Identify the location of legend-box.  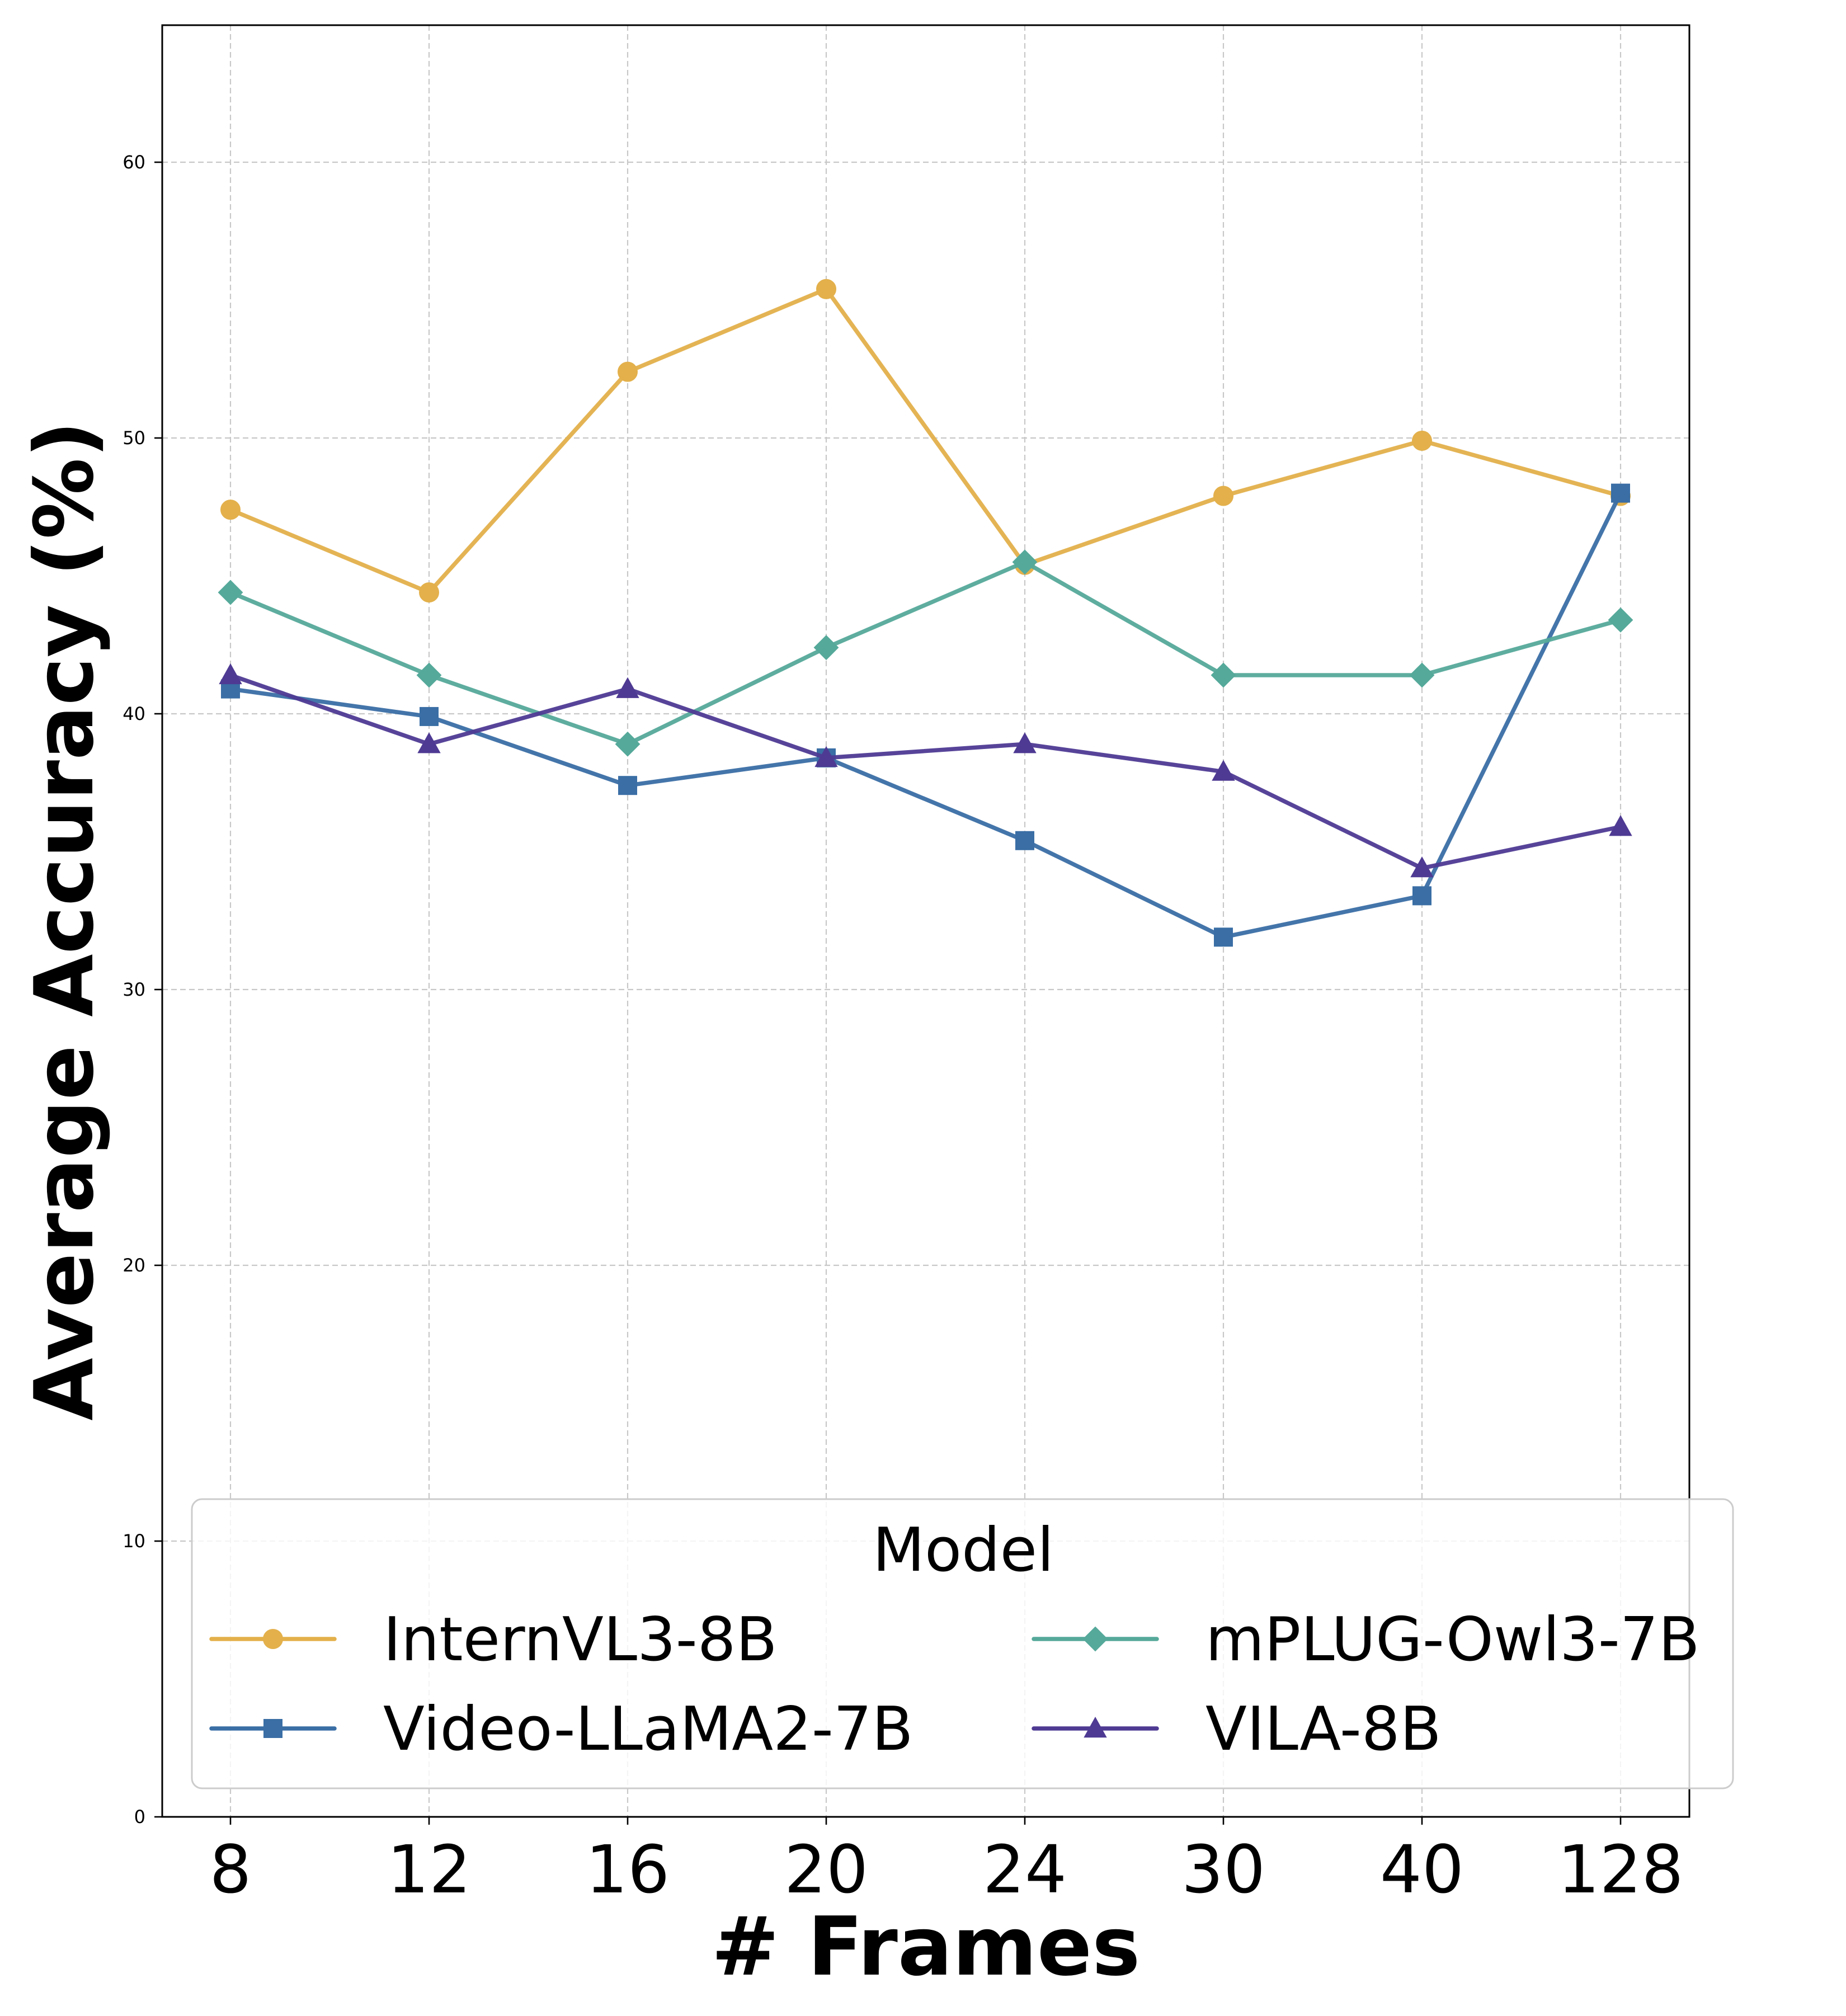
(962, 1644).